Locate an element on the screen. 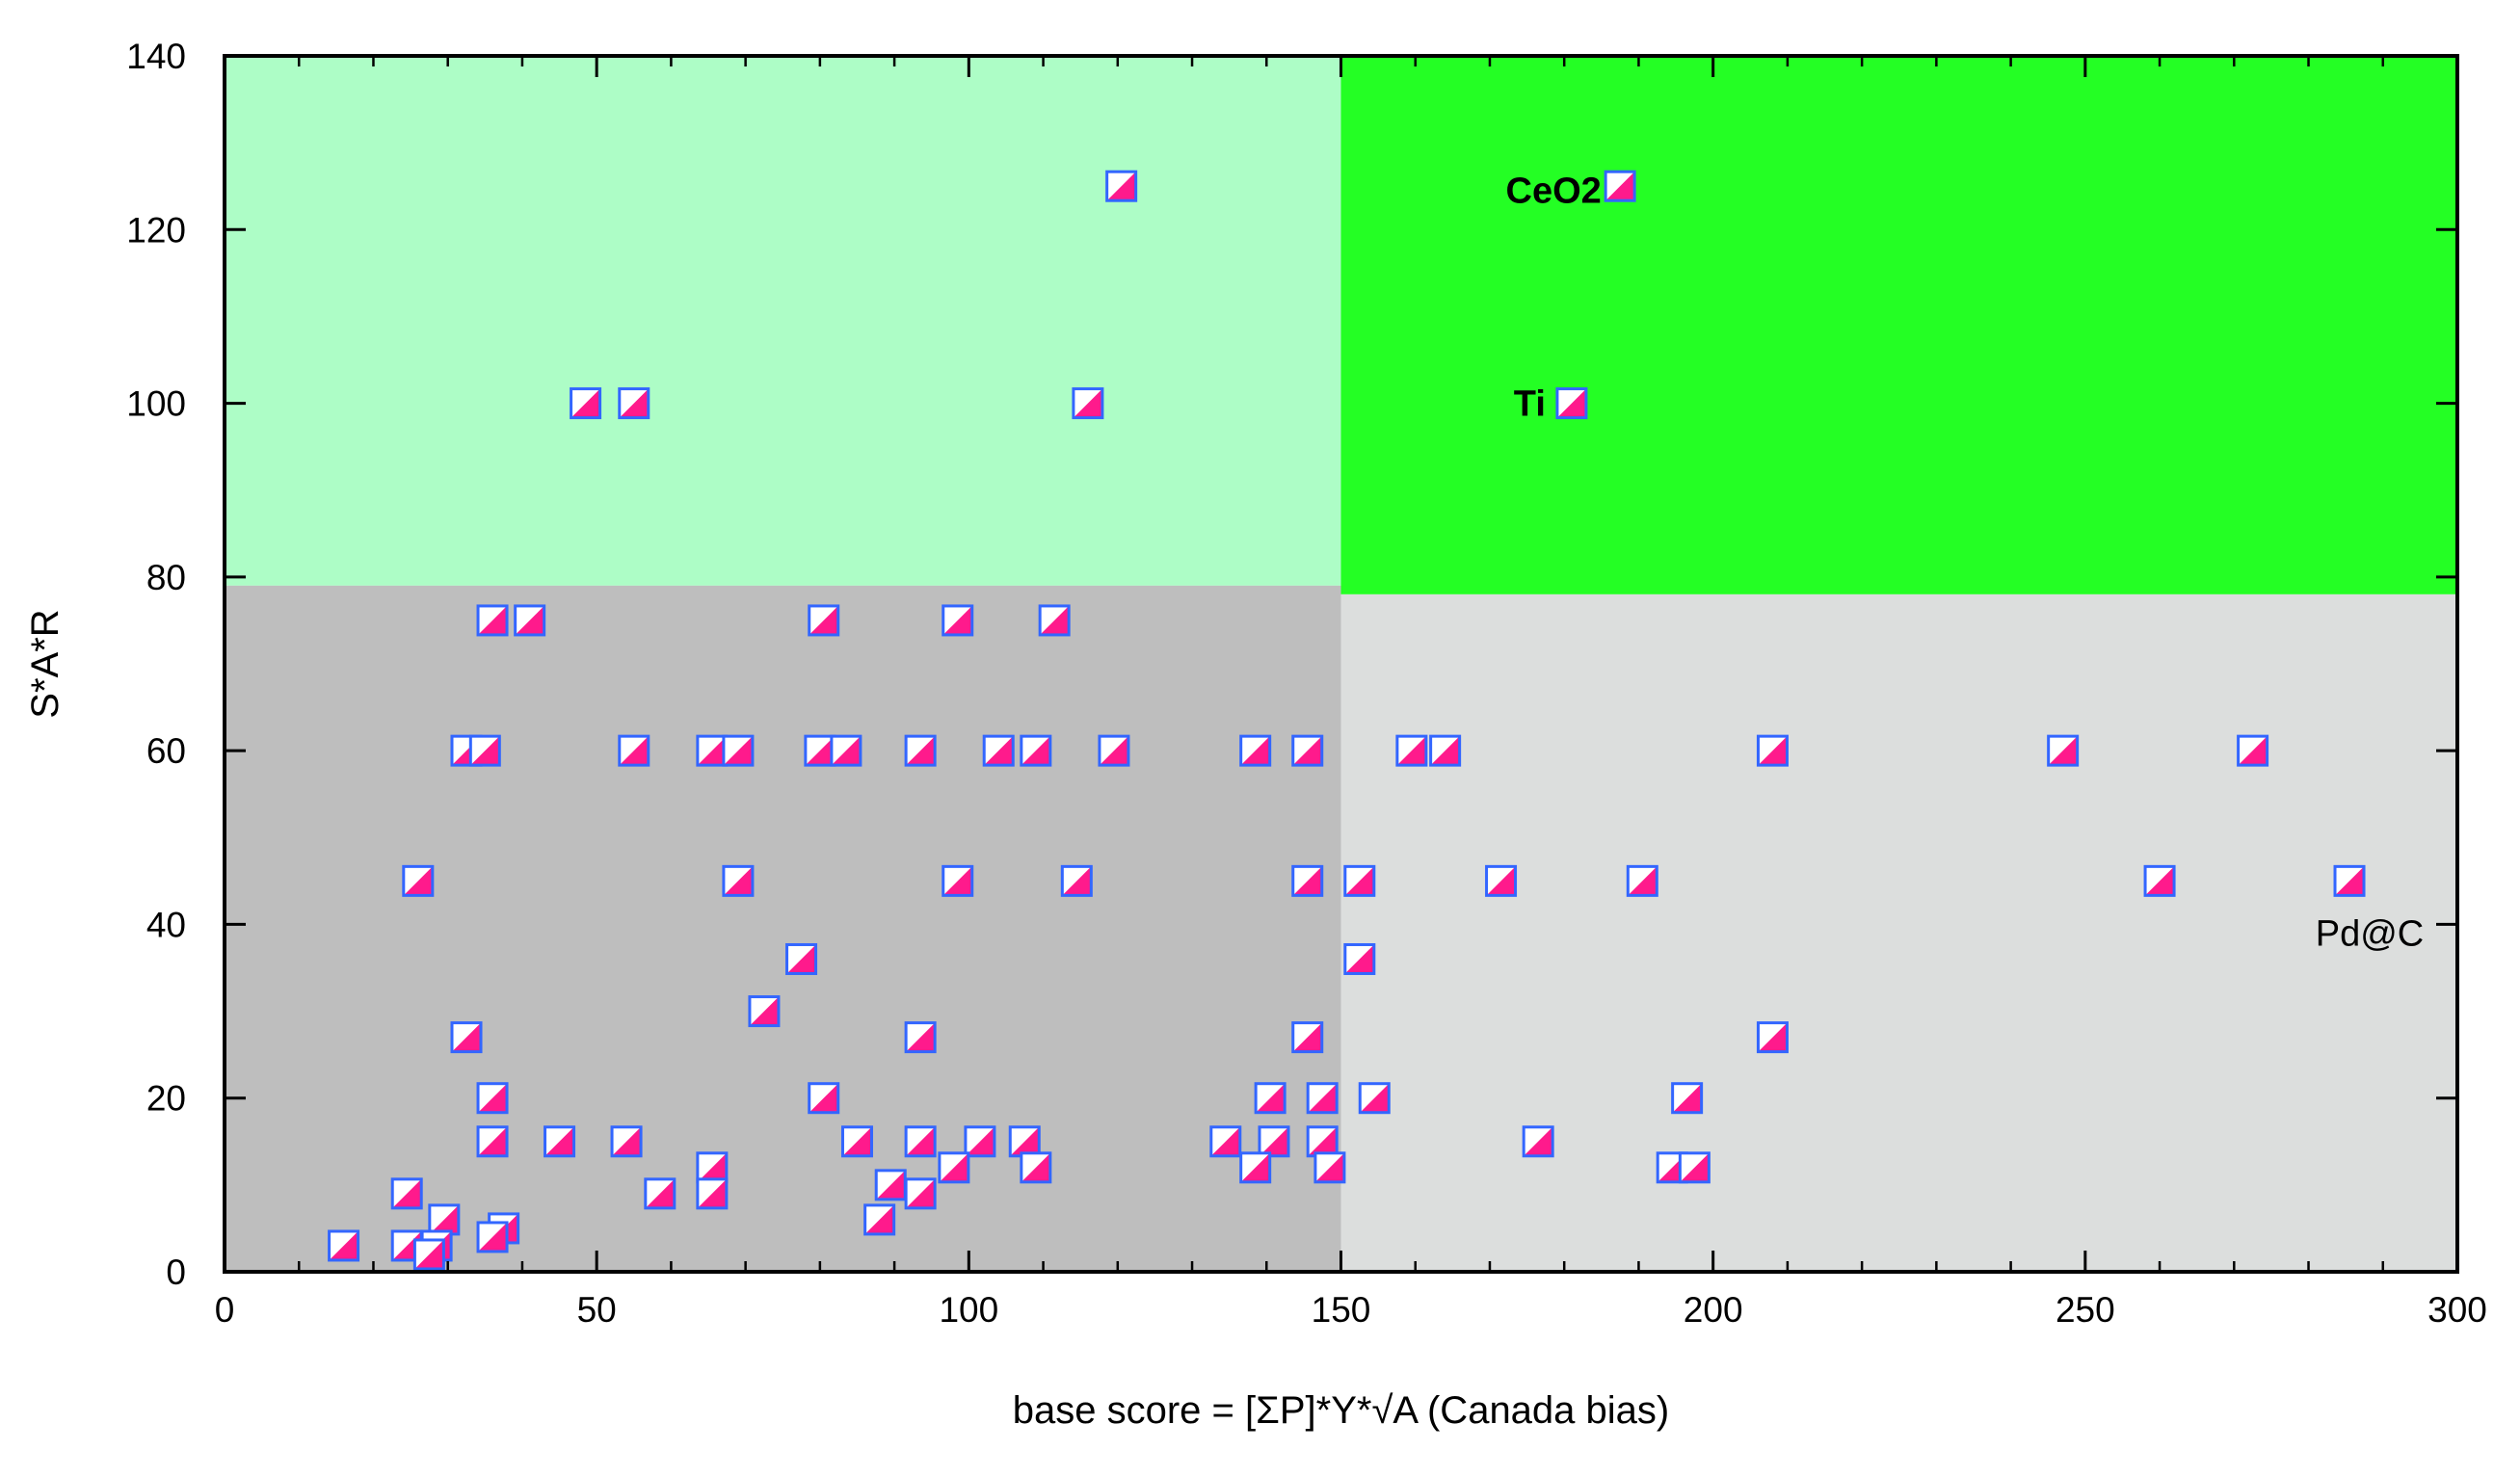 This screenshot has width=2520, height=1477. y-tick-label: 60 is located at coordinates (166, 751).